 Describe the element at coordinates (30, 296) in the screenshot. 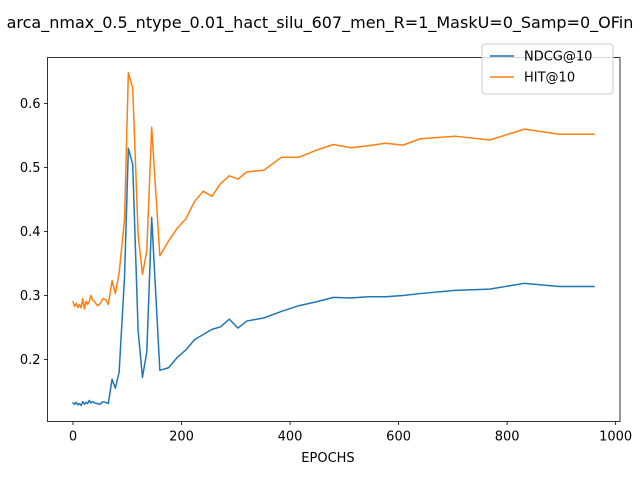

I see `y-tick-label: 0.3` at that location.